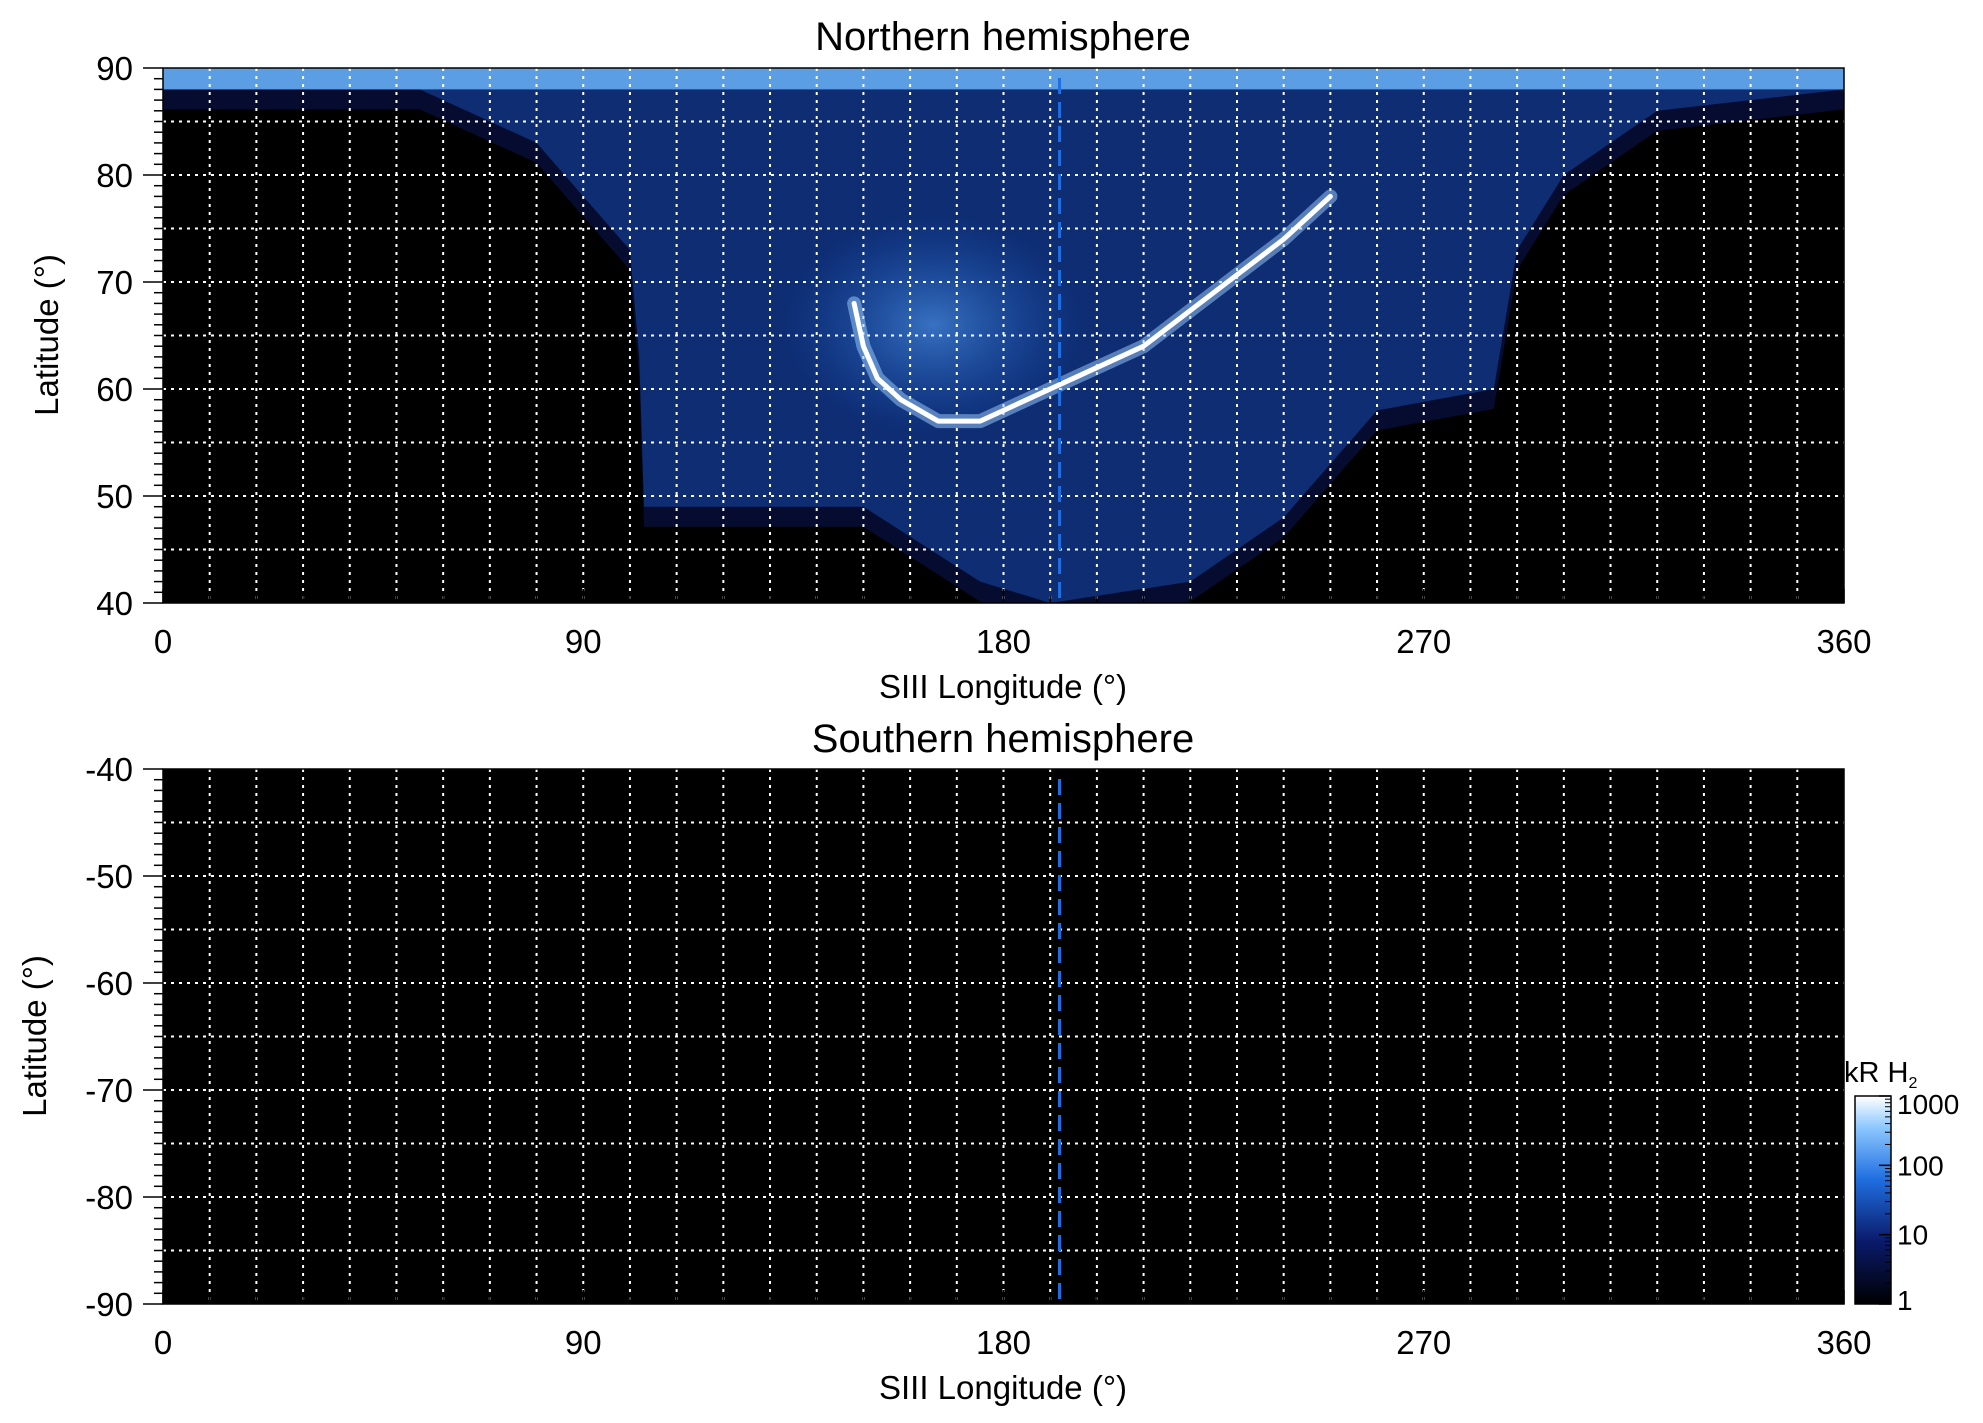 This screenshot has height=1423, width=1983. Describe the element at coordinates (109, 1197) in the screenshot. I see `y-tick-label: -80` at that location.